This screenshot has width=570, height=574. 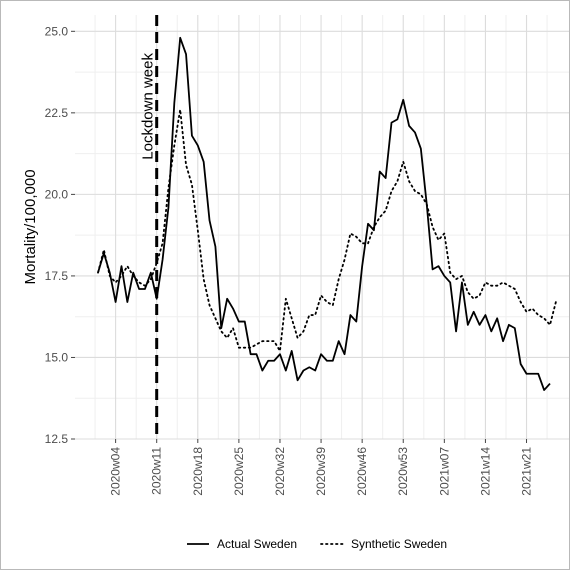 What do you see at coordinates (362, 471) in the screenshot?
I see `x-tick-label: 2020w46` at bounding box center [362, 471].